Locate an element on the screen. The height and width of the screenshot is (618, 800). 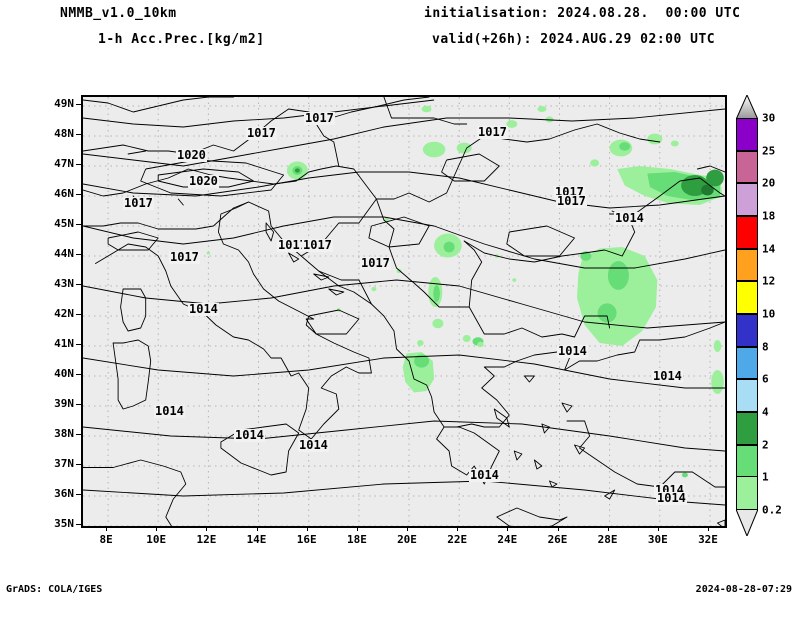
colorbar-tick-label: 6 is located at coordinates (765, 379).